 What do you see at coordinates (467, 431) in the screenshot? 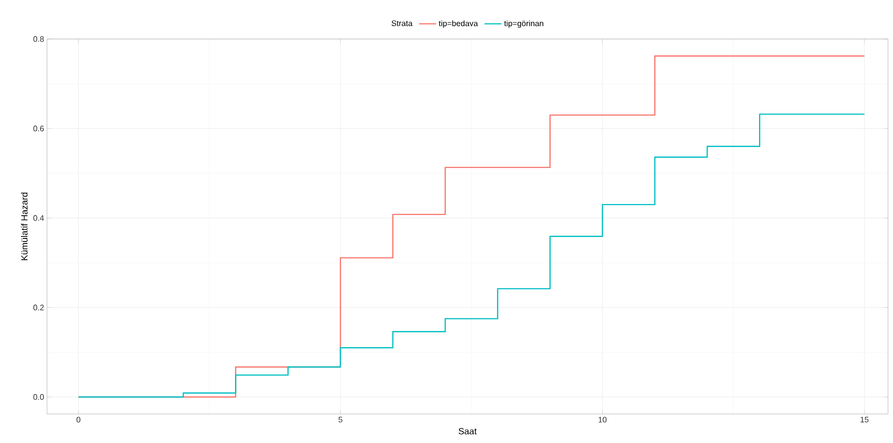
I see `x-axis-title: Saat` at bounding box center [467, 431].